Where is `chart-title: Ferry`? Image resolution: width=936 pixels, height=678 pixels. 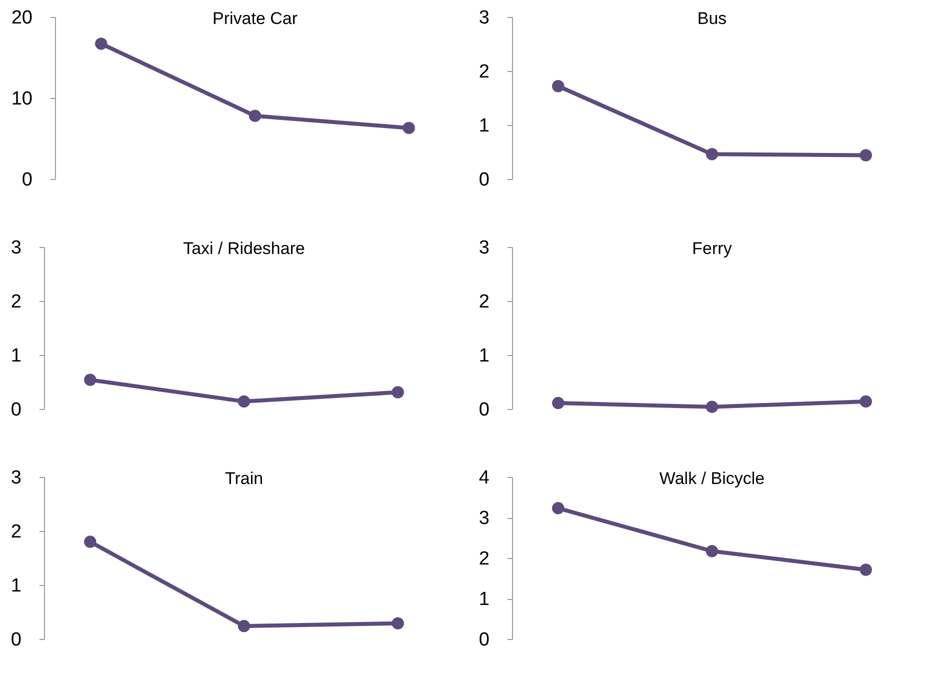
chart-title: Ferry is located at coordinates (712, 248).